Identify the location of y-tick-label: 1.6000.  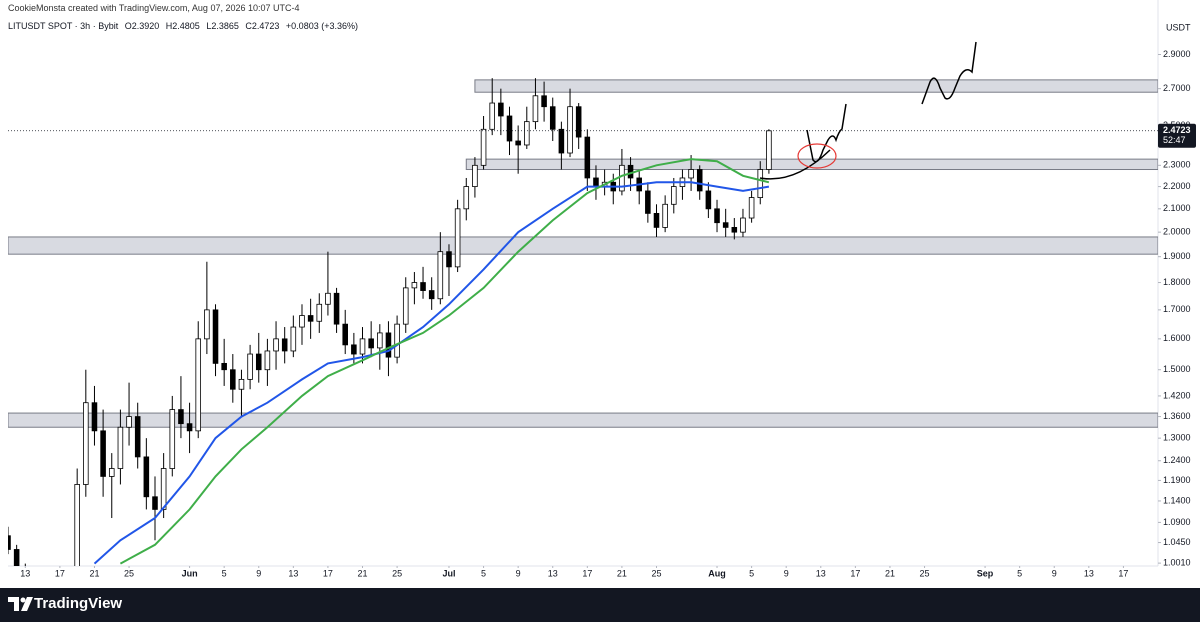
(1177, 338).